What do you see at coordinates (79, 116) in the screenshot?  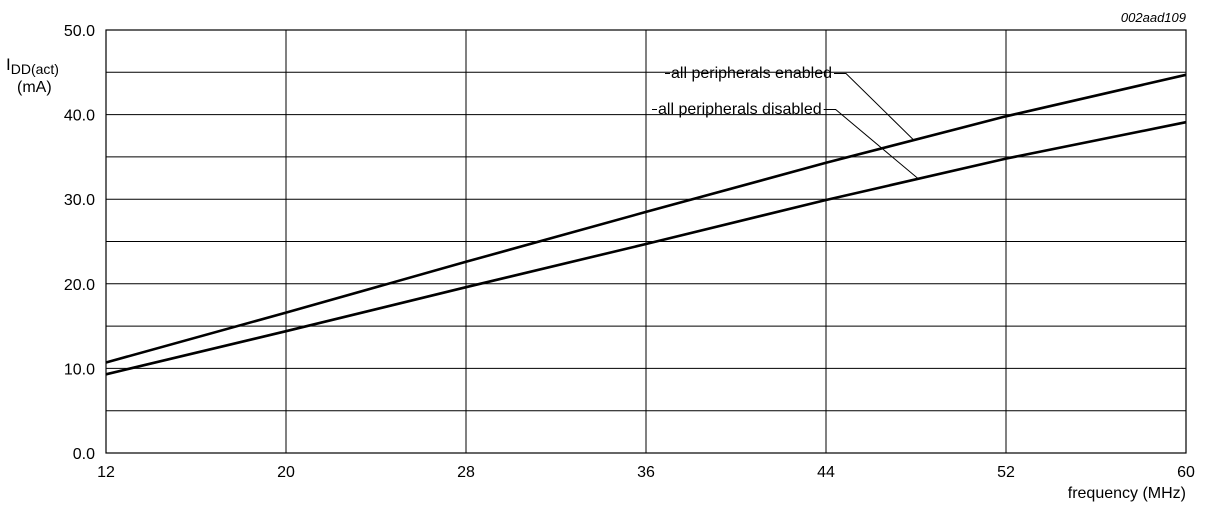 I see `y-tick-label: 40.0` at bounding box center [79, 116].